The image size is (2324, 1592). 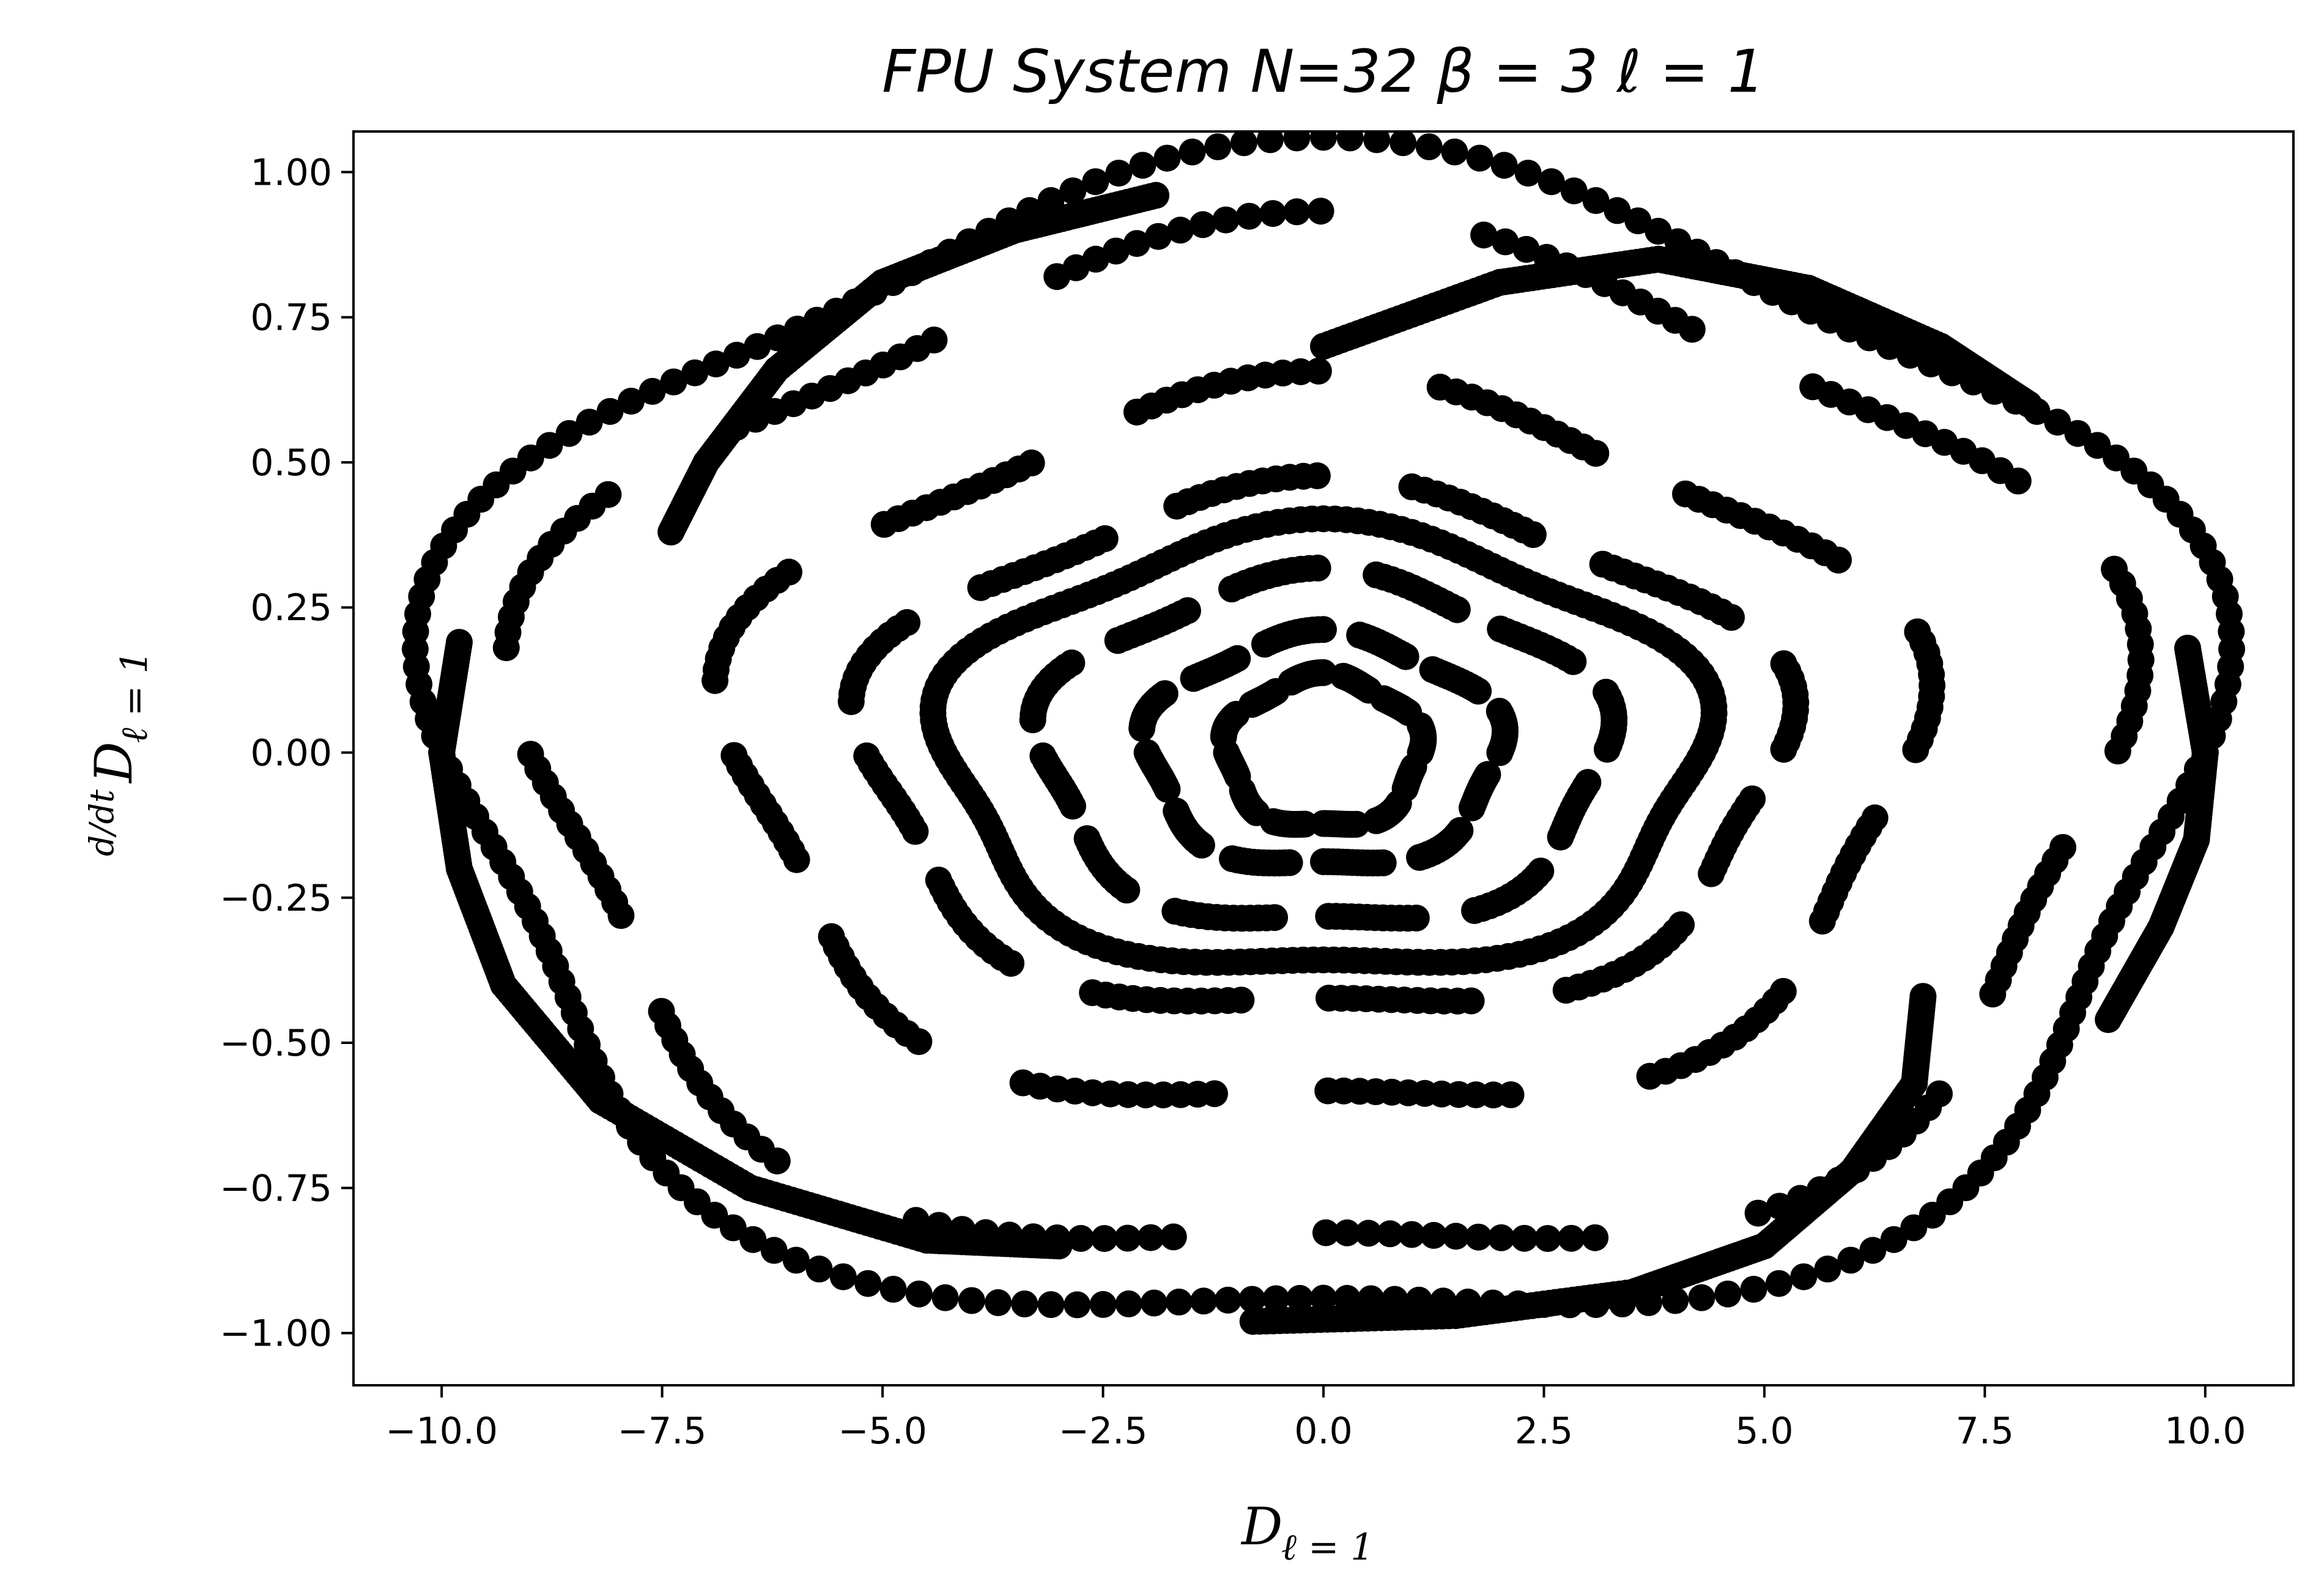 What do you see at coordinates (1307, 1533) in the screenshot?
I see `x-axis-label: D ℓ = 1` at bounding box center [1307, 1533].